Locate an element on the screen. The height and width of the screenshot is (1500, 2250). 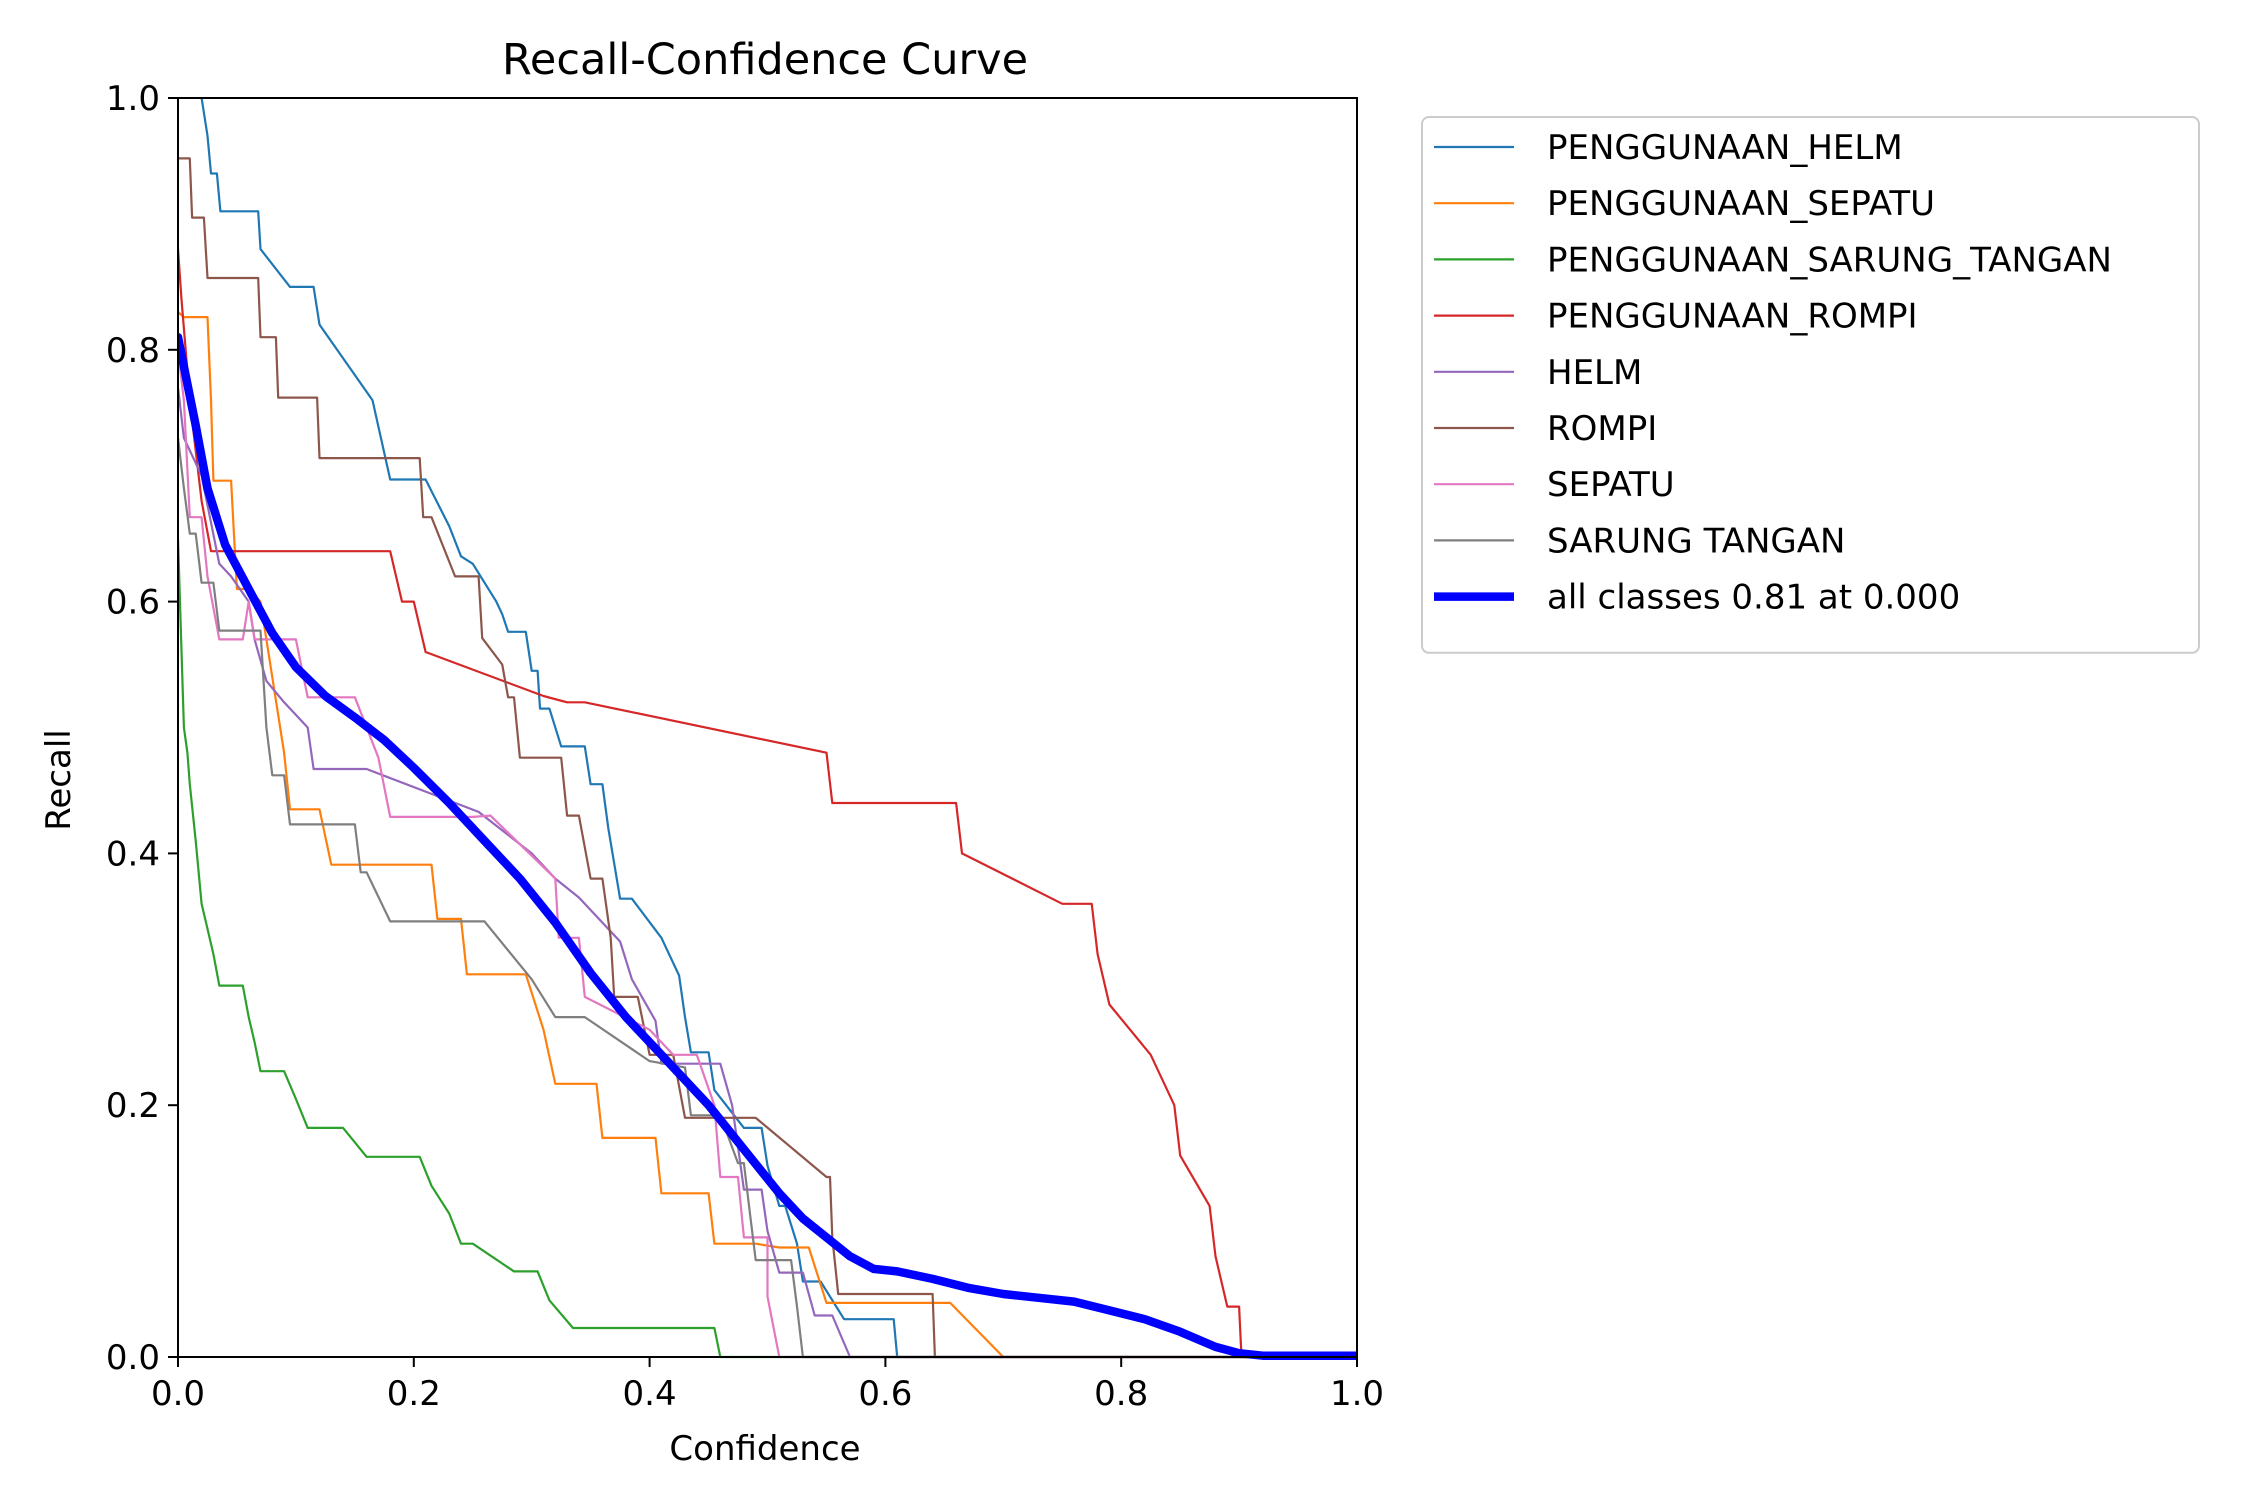
x-axis-label: Confidence is located at coordinates (764, 1449).